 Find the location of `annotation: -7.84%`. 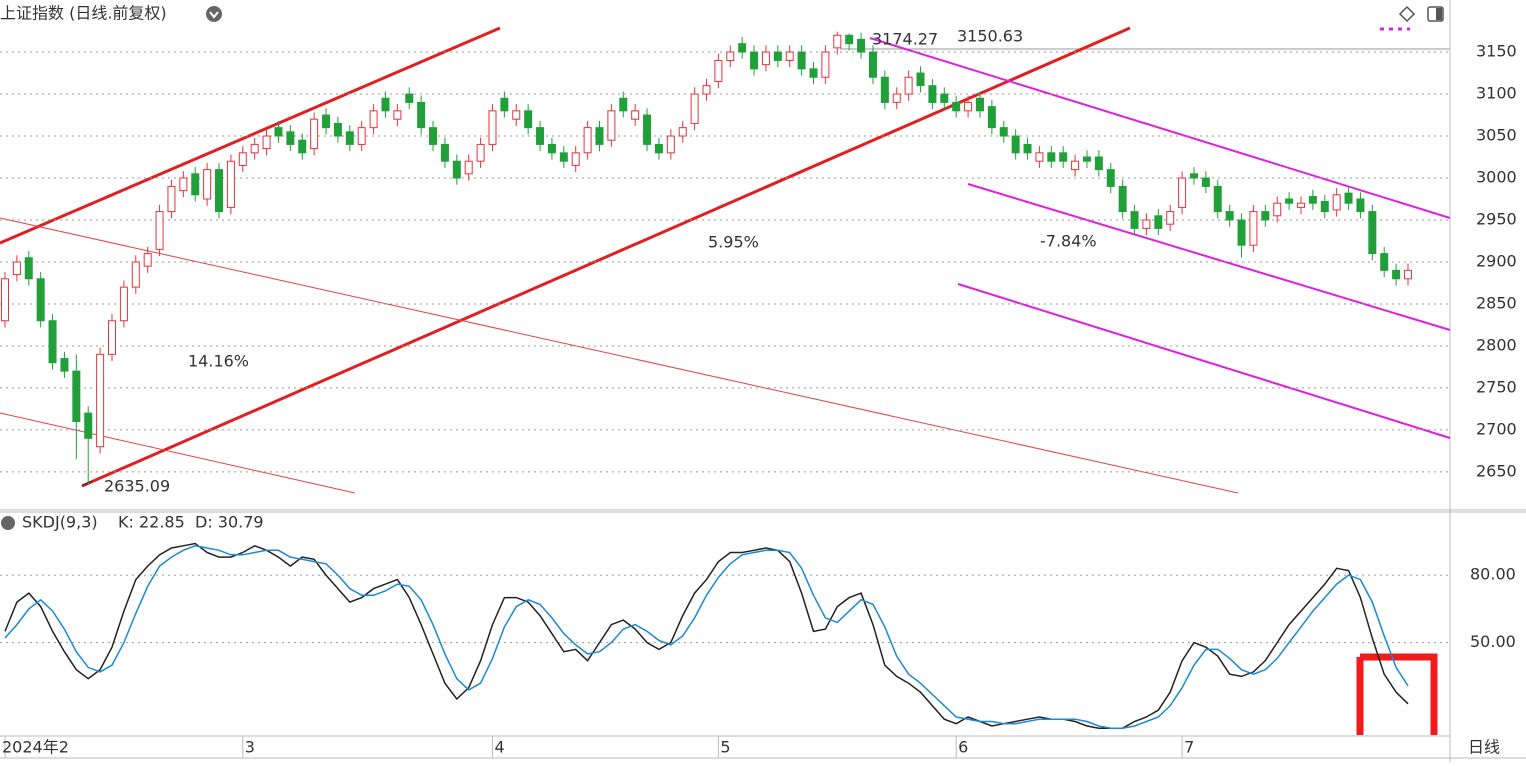

annotation: -7.84% is located at coordinates (1068, 241).